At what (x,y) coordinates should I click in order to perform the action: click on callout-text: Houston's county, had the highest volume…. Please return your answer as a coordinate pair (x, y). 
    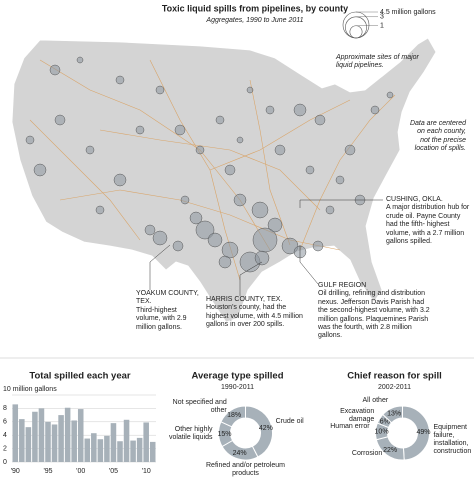
    Looking at the image, I should click on (254, 316).